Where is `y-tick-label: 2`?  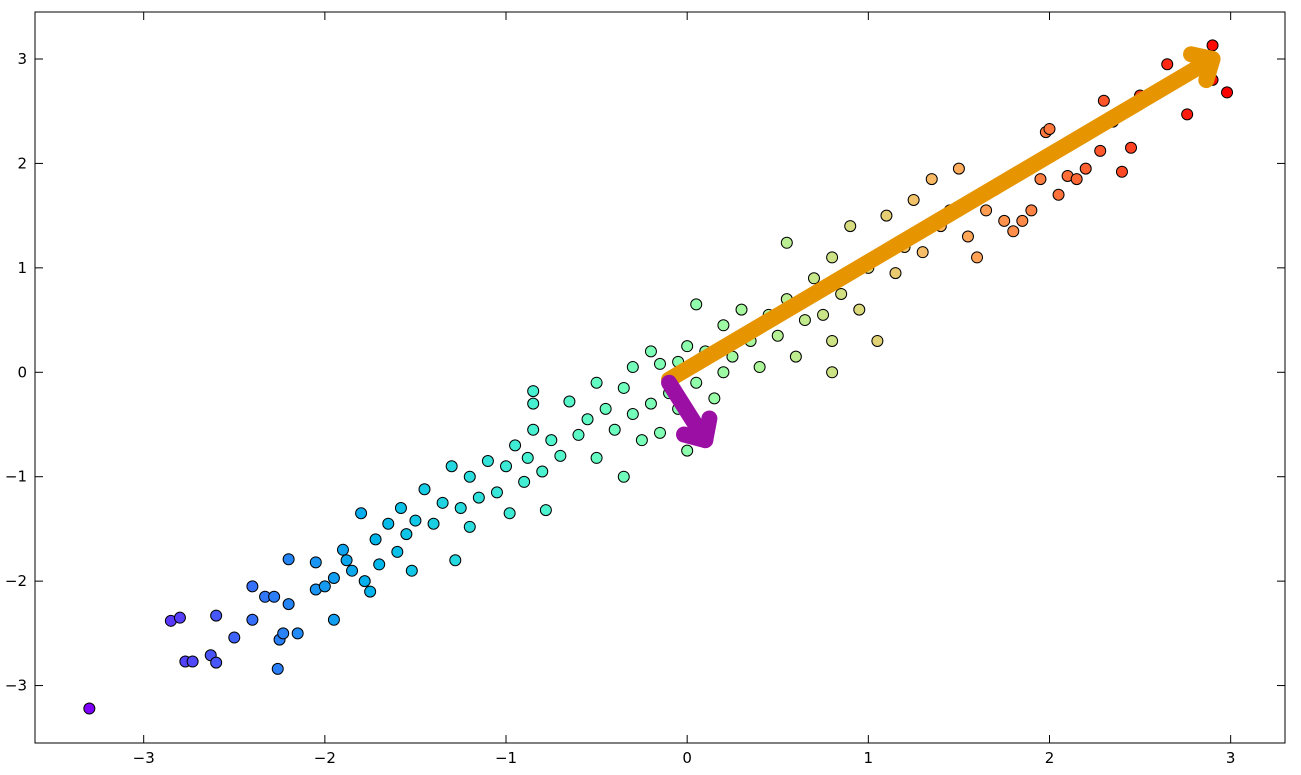 y-tick-label: 2 is located at coordinates (22, 163).